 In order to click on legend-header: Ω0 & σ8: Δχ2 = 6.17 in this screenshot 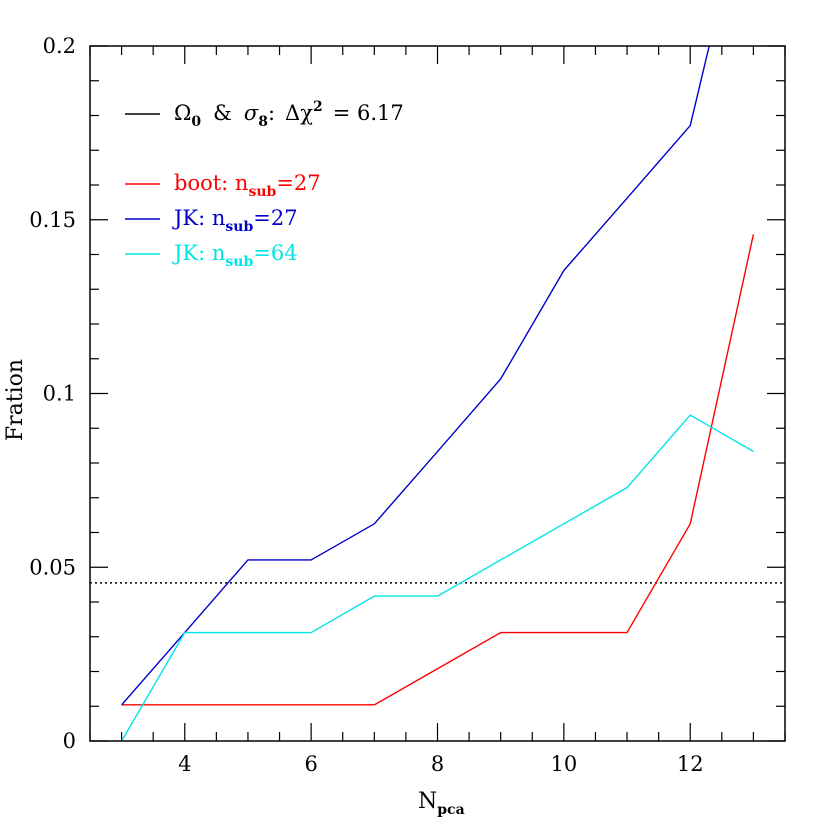, I will do `click(264, 114)`.